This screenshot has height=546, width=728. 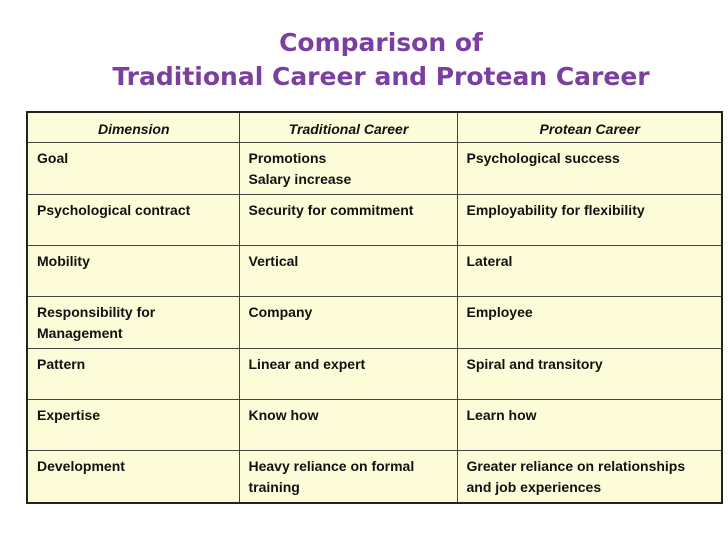 I want to click on protean-cell: Spiral and transitory, so click(x=589, y=374).